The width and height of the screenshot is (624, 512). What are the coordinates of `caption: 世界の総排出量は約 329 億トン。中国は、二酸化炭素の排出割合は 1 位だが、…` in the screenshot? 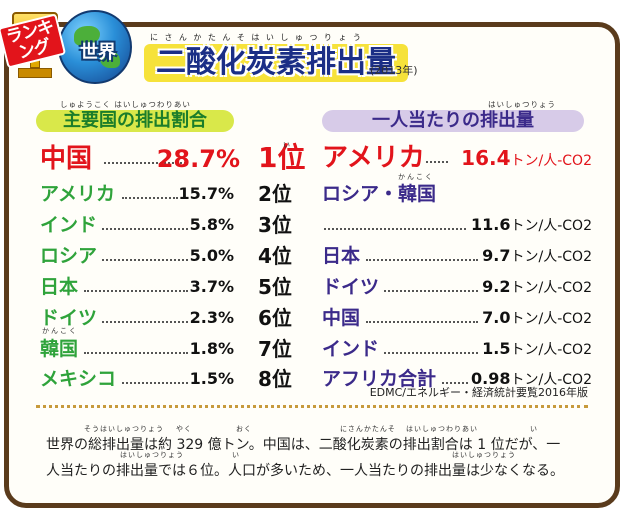 It's located at (316, 458).